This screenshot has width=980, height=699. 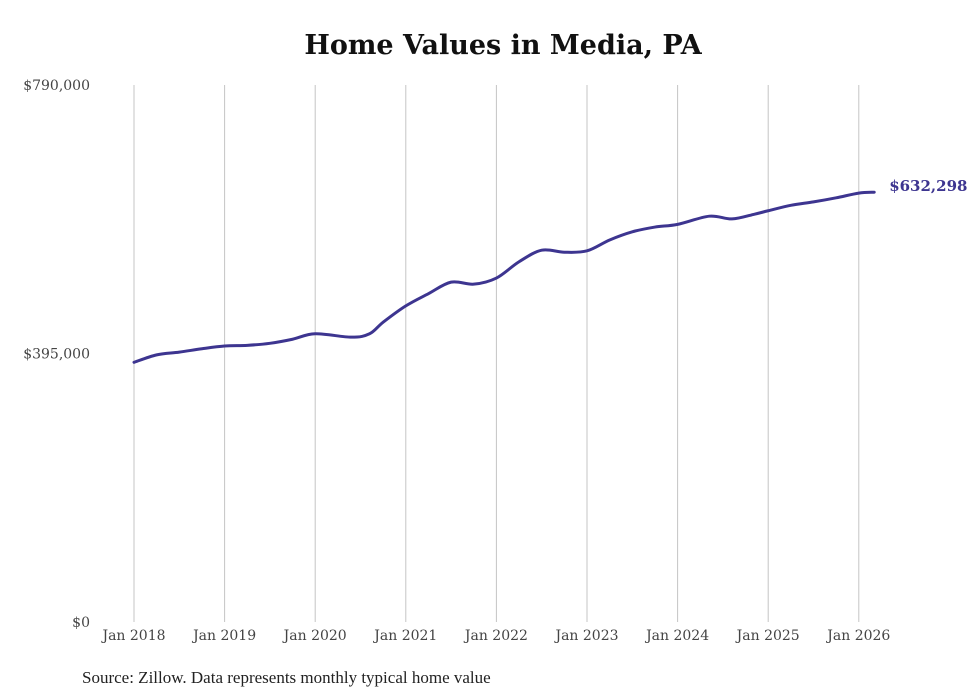 What do you see at coordinates (676, 636) in the screenshot?
I see `x-tick-label: Jan 2024` at bounding box center [676, 636].